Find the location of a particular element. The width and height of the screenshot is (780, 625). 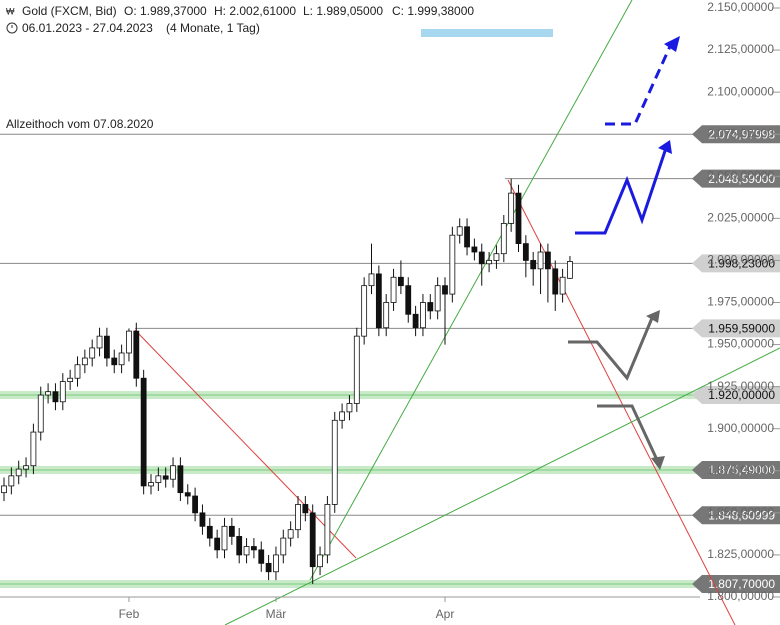

clock-icon is located at coordinates (12, 28).